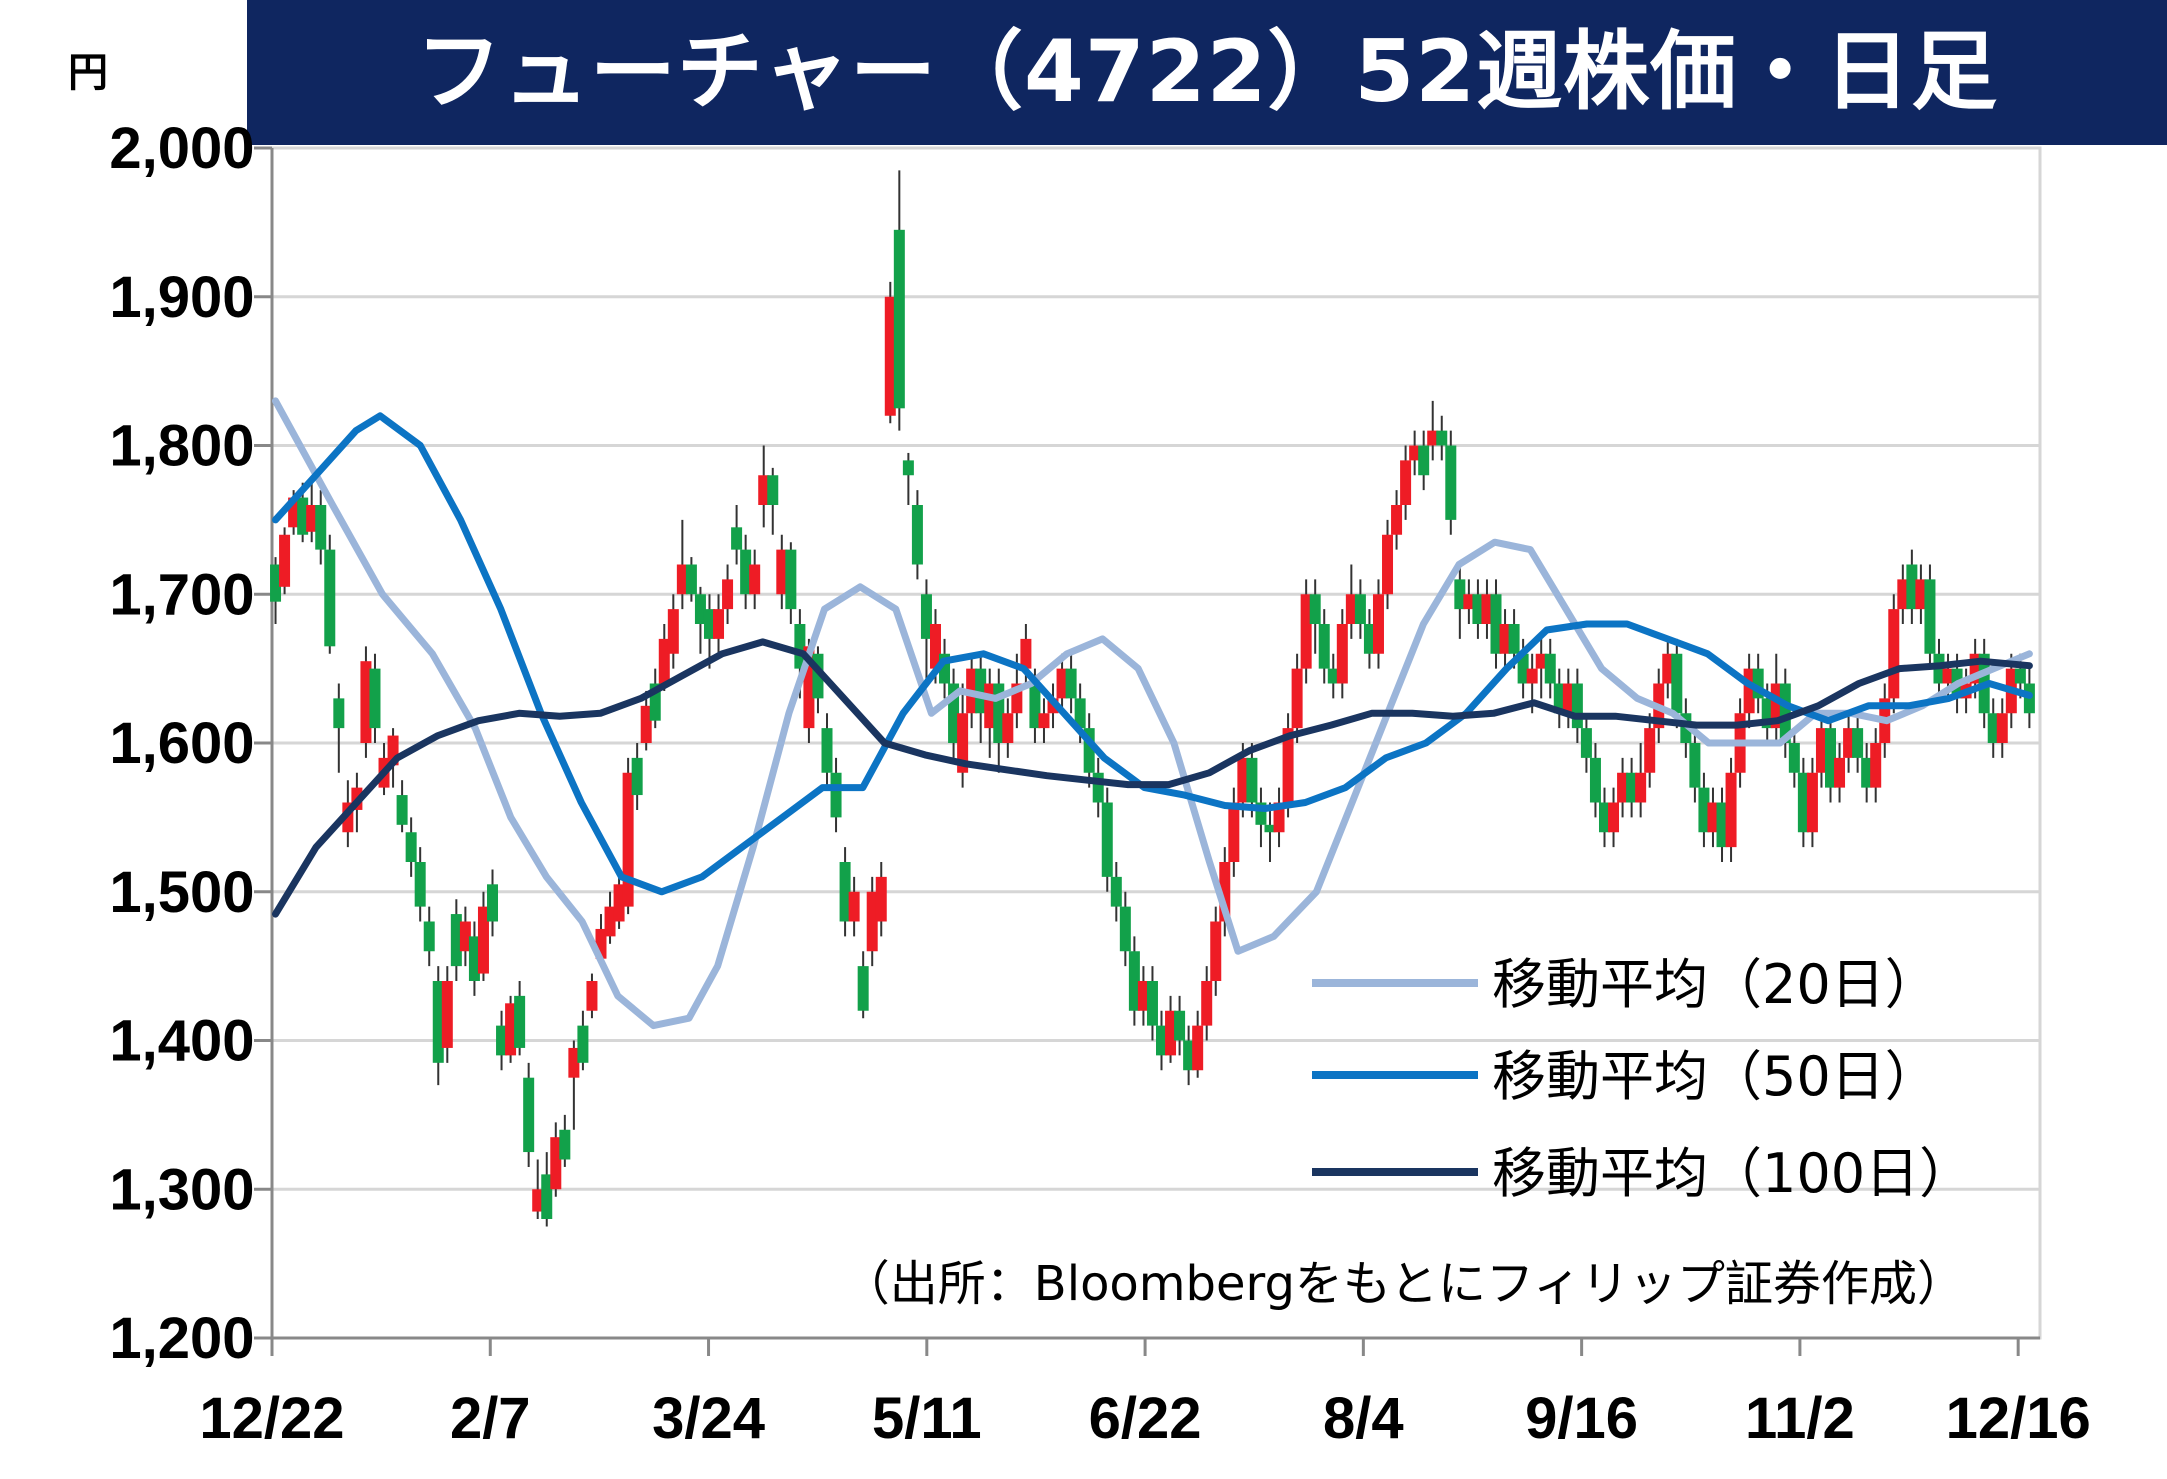 The height and width of the screenshot is (1479, 2167). What do you see at coordinates (271, 1418) in the screenshot?
I see `x-tick-label: 12/22` at bounding box center [271, 1418].